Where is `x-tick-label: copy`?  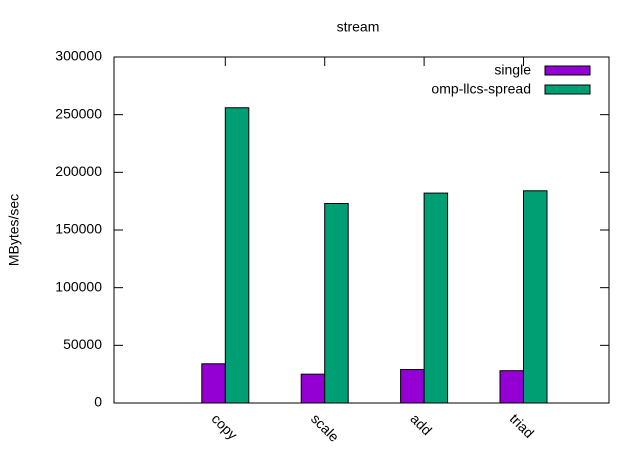
x-tick-label: copy is located at coordinates (225, 426).